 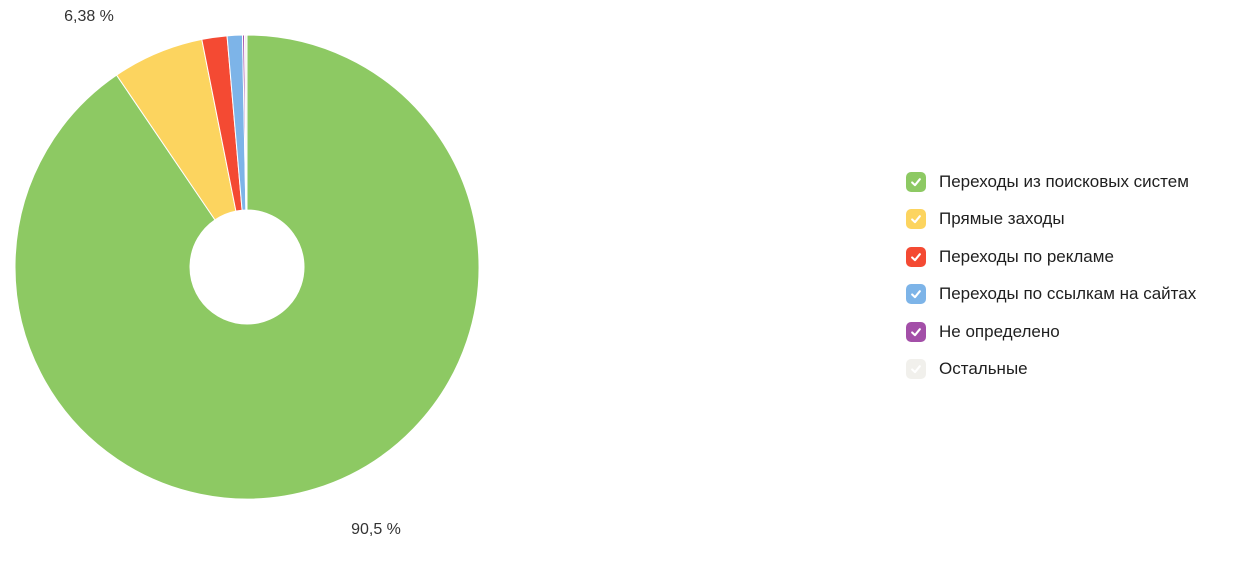 What do you see at coordinates (1068, 294) in the screenshot?
I see `legend-item-label: Переходы по ссылкам на сайтах` at bounding box center [1068, 294].